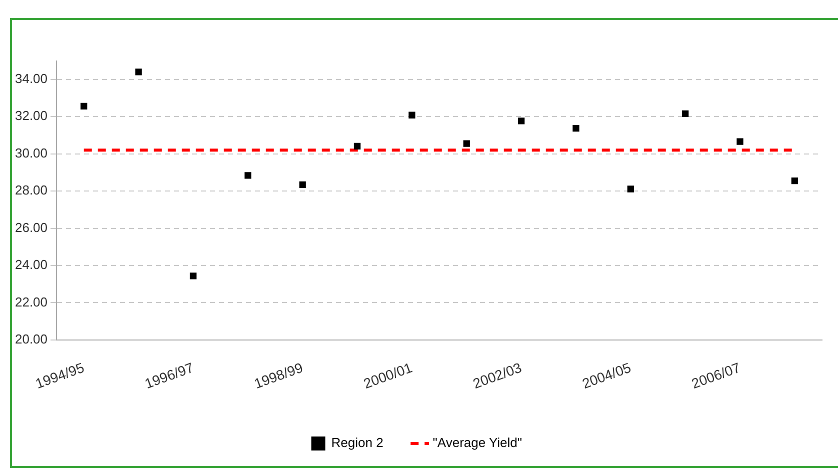 The image size is (838, 470). What do you see at coordinates (31, 338) in the screenshot?
I see `y-tick-label: 20.00` at bounding box center [31, 338].